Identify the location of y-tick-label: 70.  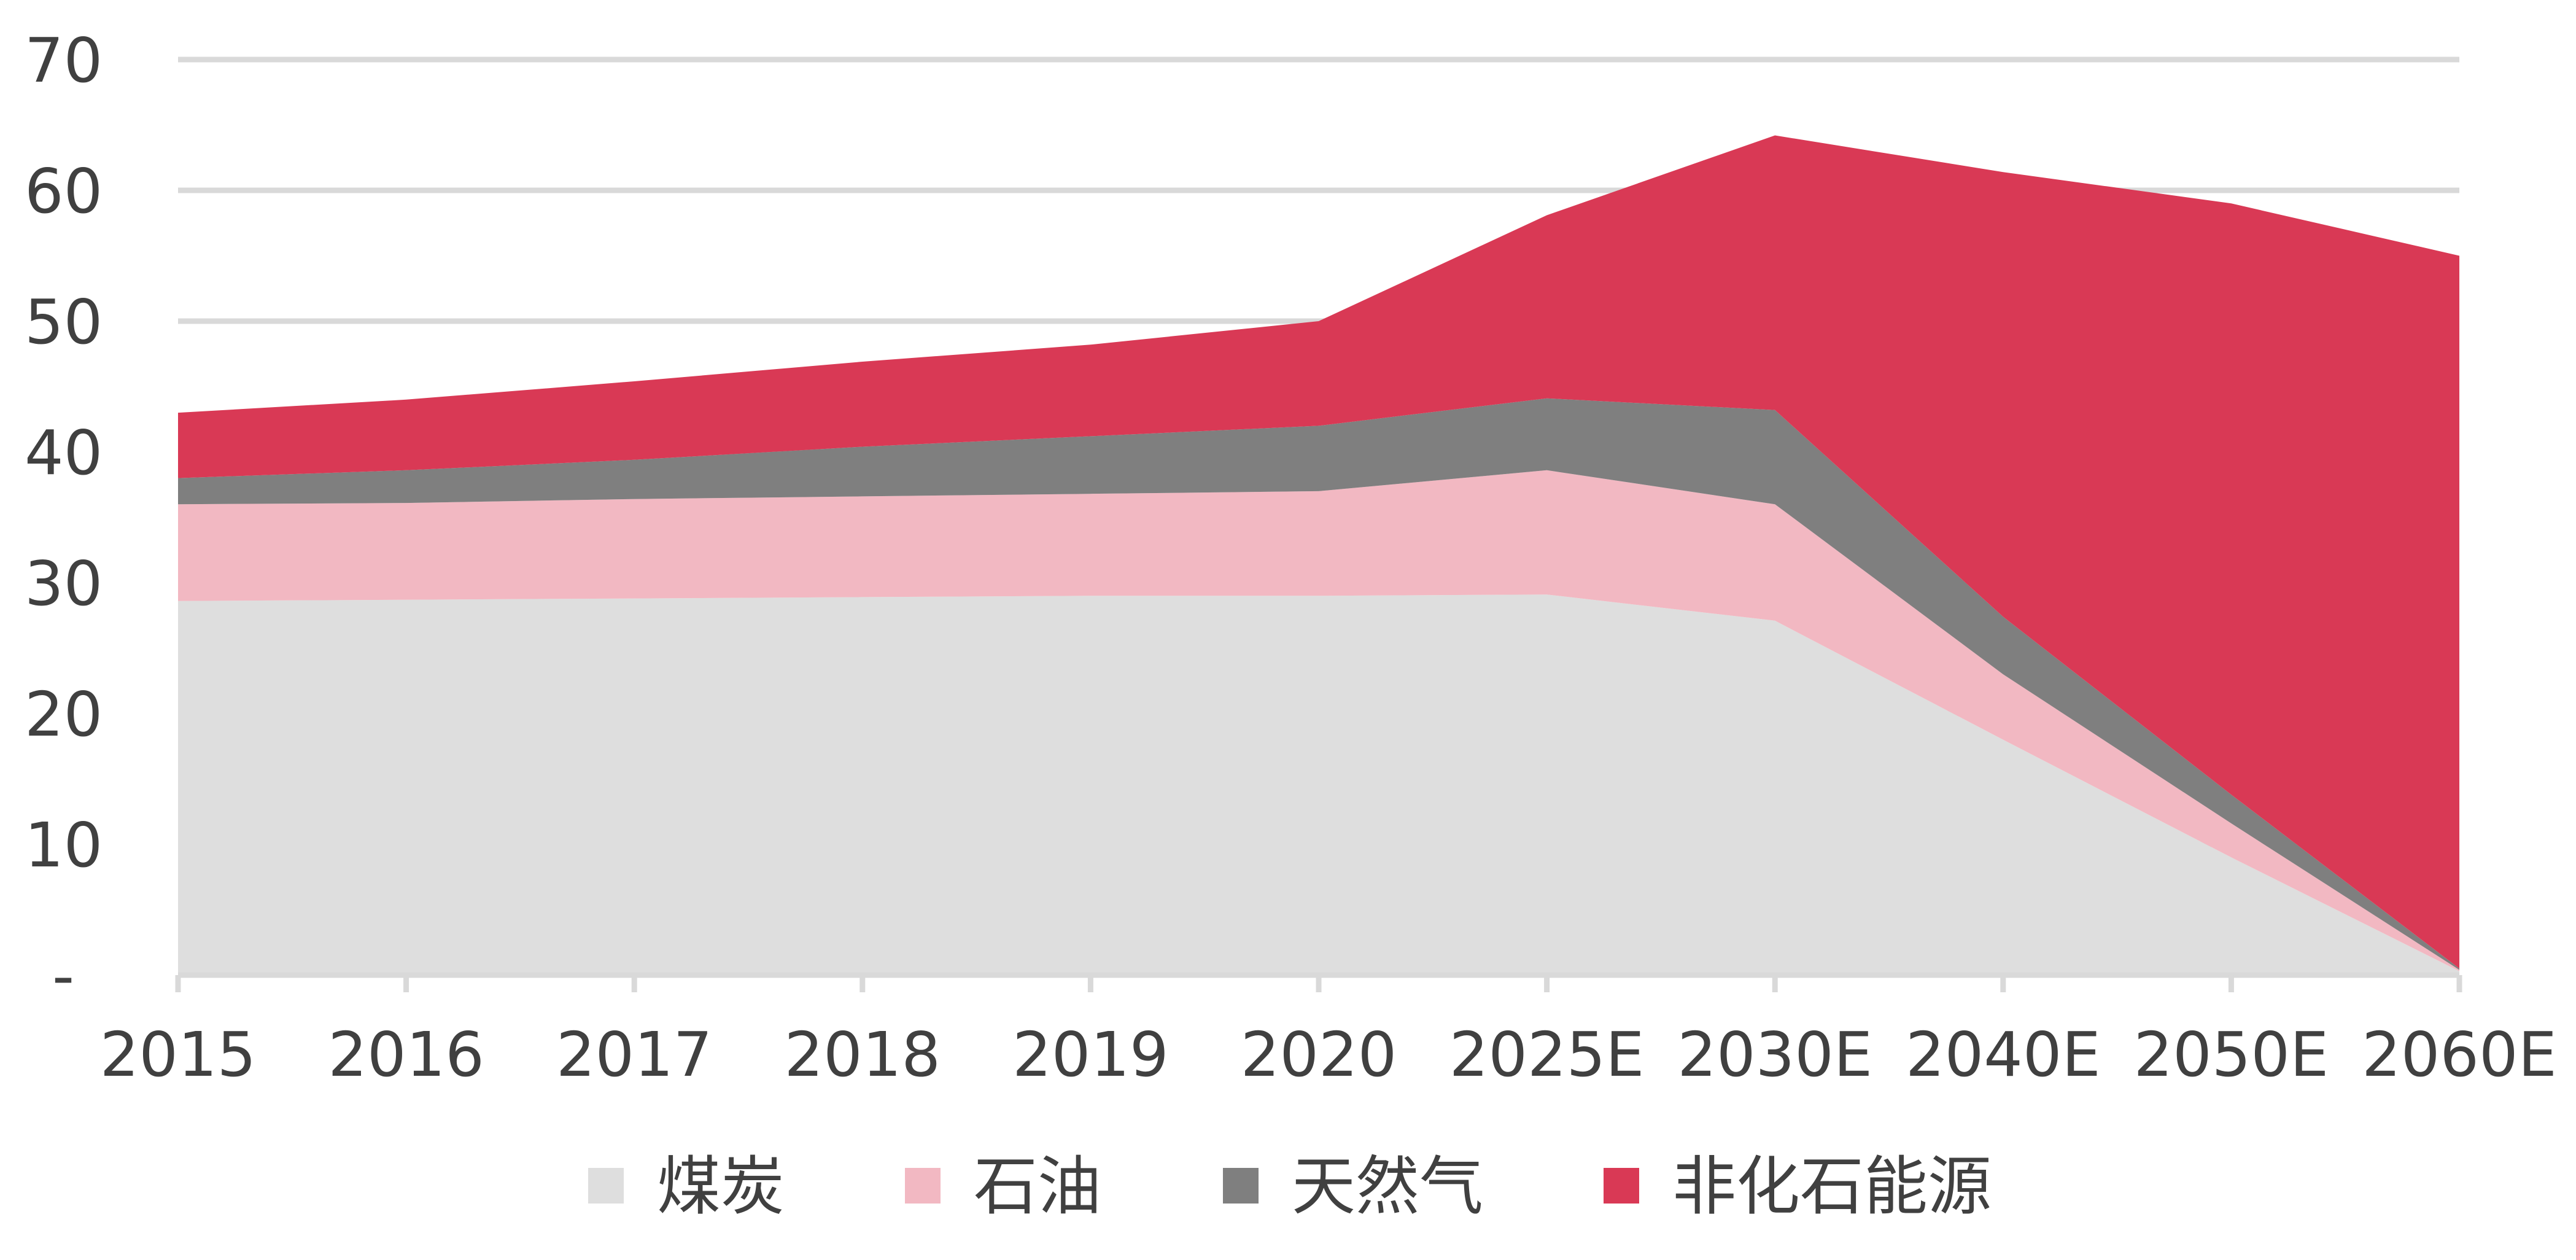
(64, 60).